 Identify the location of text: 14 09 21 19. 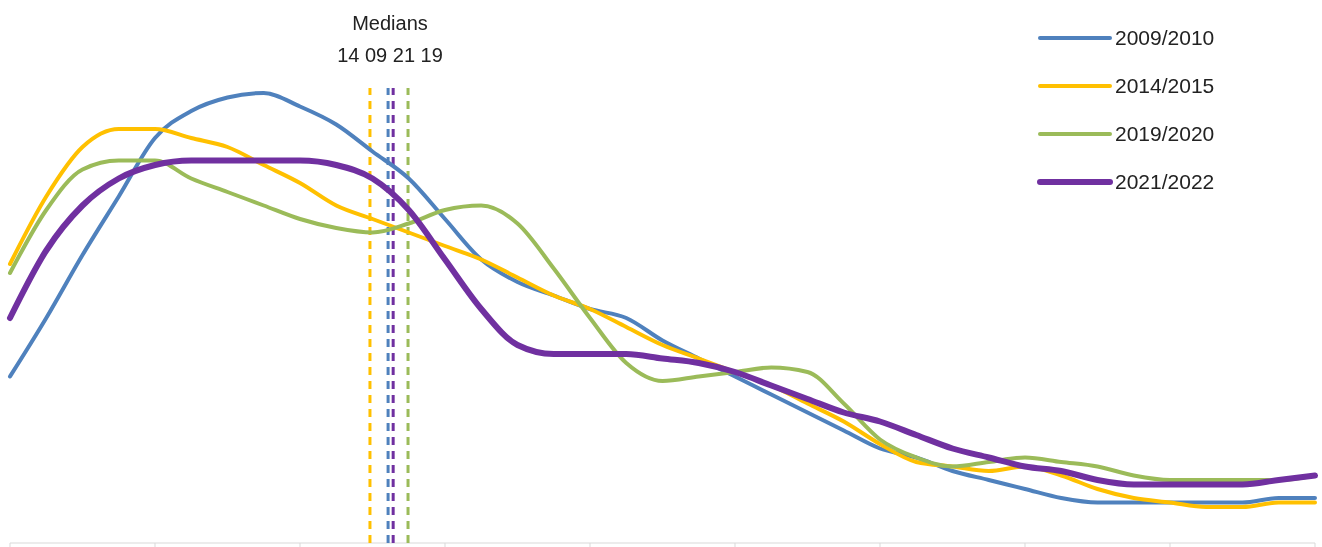
(390, 55).